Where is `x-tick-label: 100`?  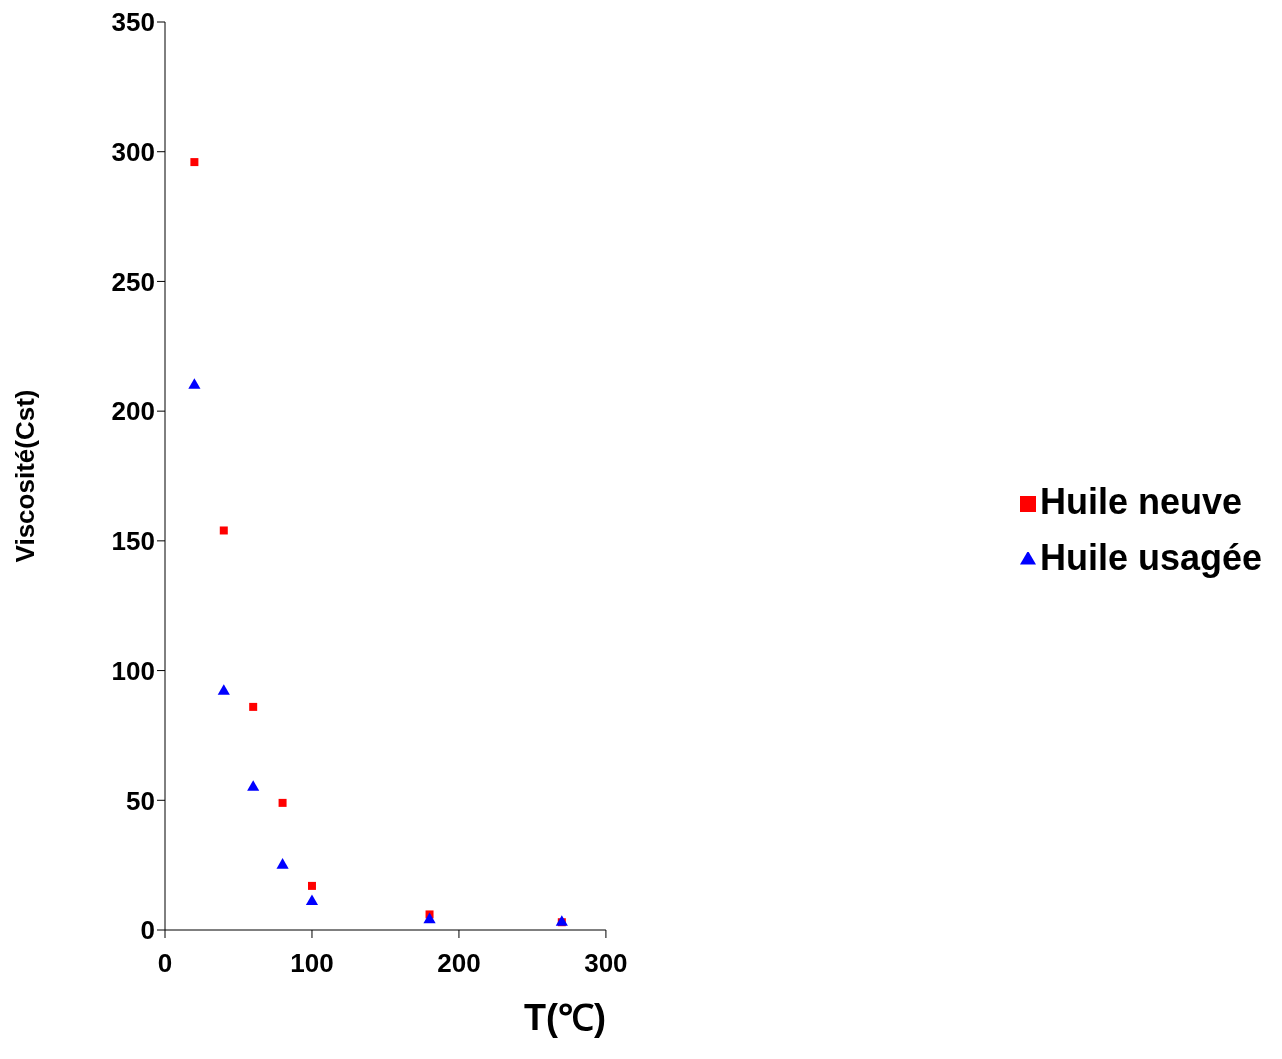 x-tick-label: 100 is located at coordinates (312, 963).